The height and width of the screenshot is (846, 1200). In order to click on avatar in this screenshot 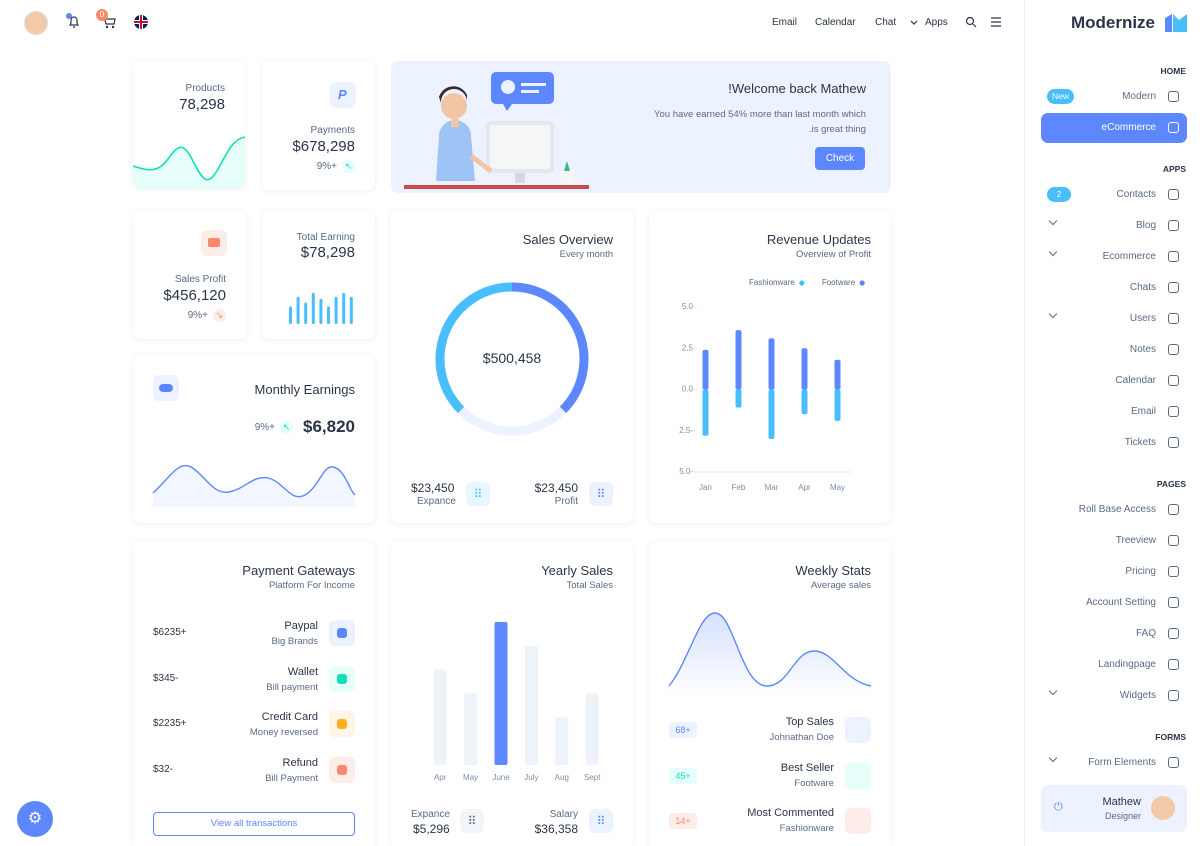, I will do `click(36, 23)`.